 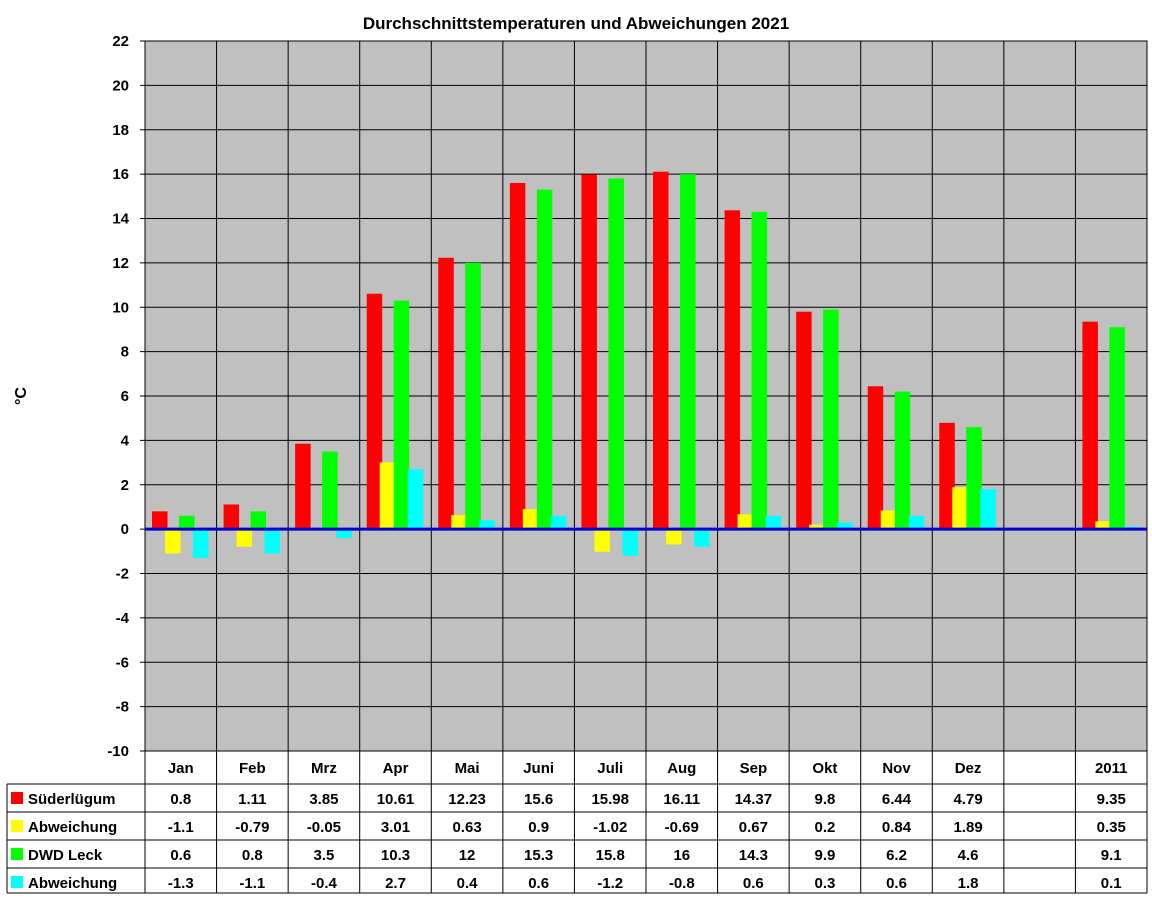 I want to click on data-label: -0.8, so click(x=682, y=883).